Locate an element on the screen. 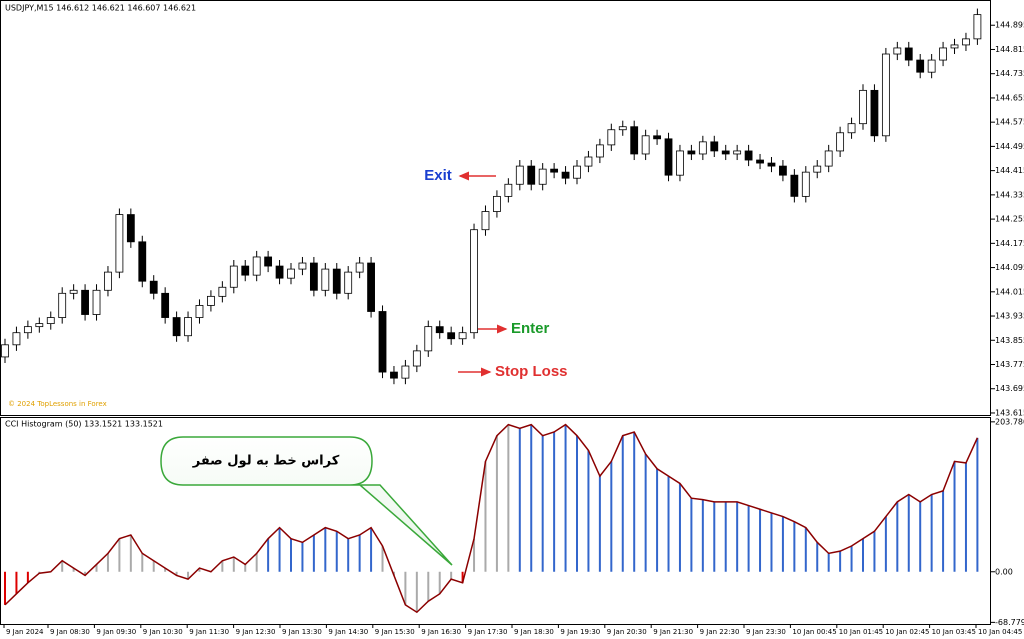 The image size is (1024, 639). y-tick-label: 143.695 is located at coordinates (1009, 388).